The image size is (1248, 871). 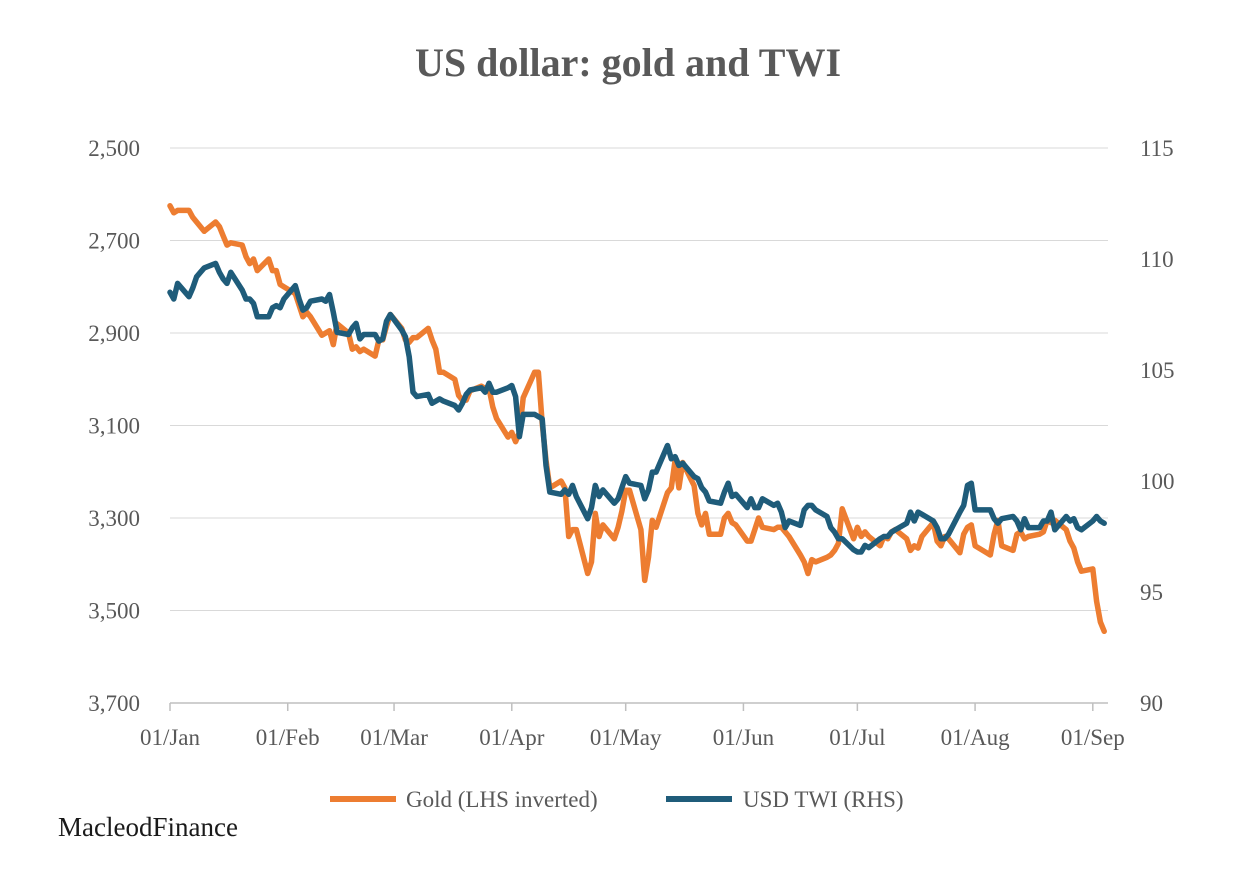 What do you see at coordinates (823, 799) in the screenshot?
I see `legend-label: USD TWI (RHS)` at bounding box center [823, 799].